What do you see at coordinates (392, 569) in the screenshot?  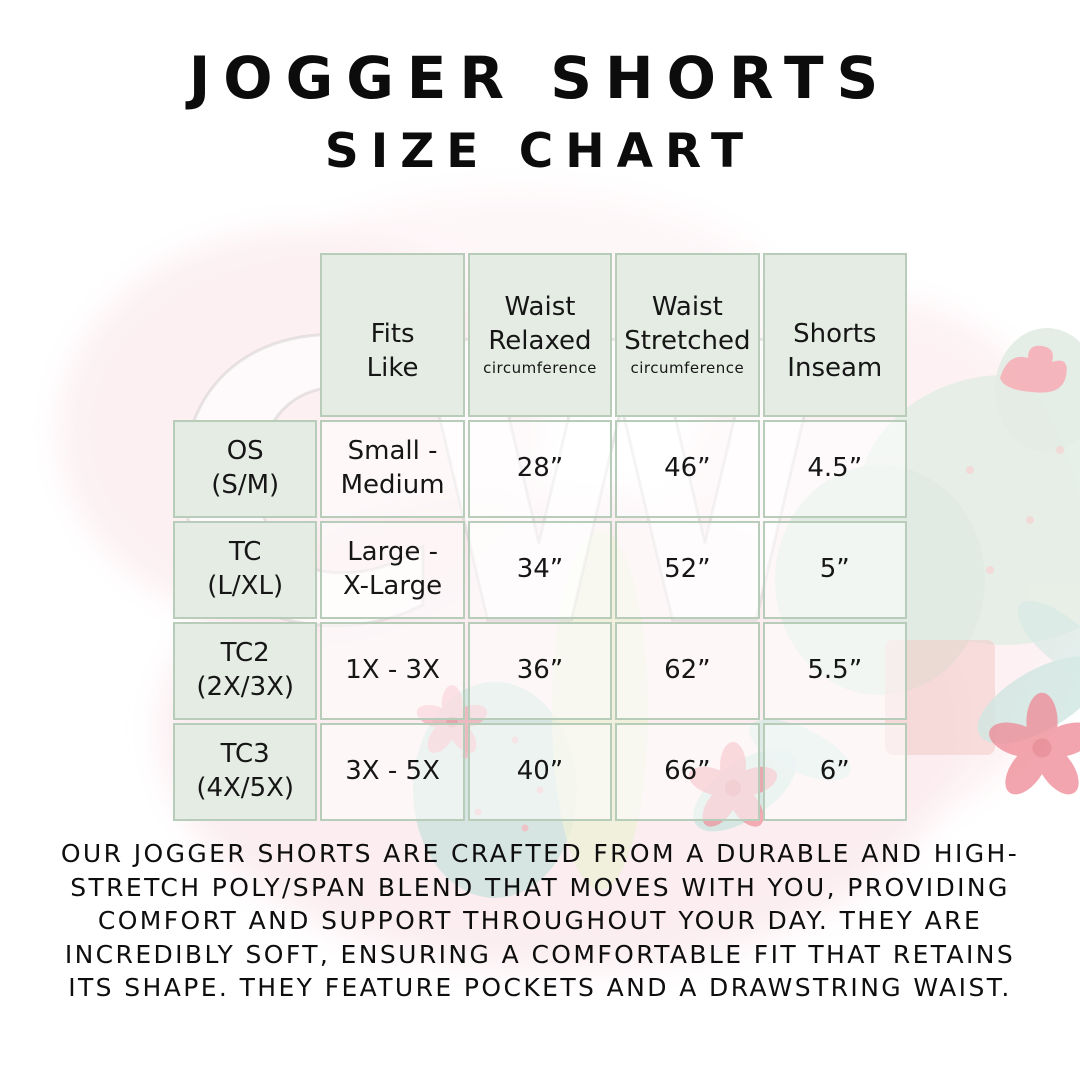 I see `cell-fits-like: Large - X-Large` at bounding box center [392, 569].